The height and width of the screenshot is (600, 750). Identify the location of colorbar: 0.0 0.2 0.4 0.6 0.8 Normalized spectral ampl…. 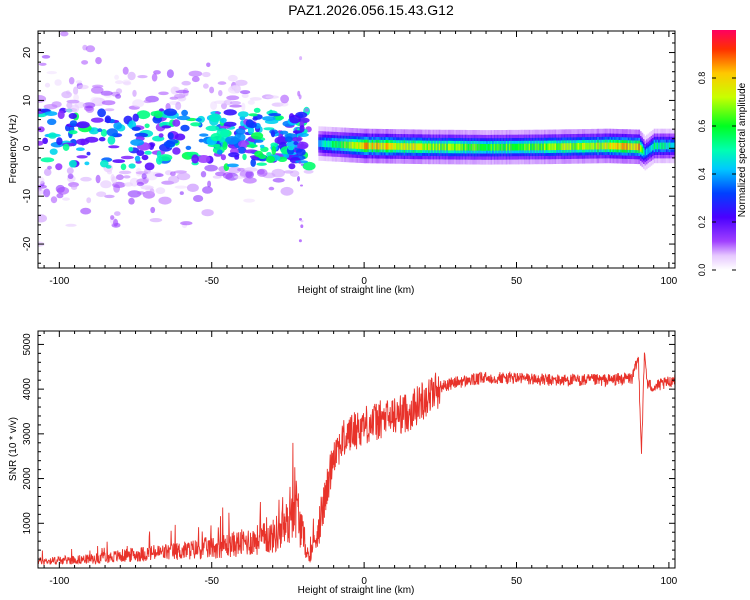
(722, 153).